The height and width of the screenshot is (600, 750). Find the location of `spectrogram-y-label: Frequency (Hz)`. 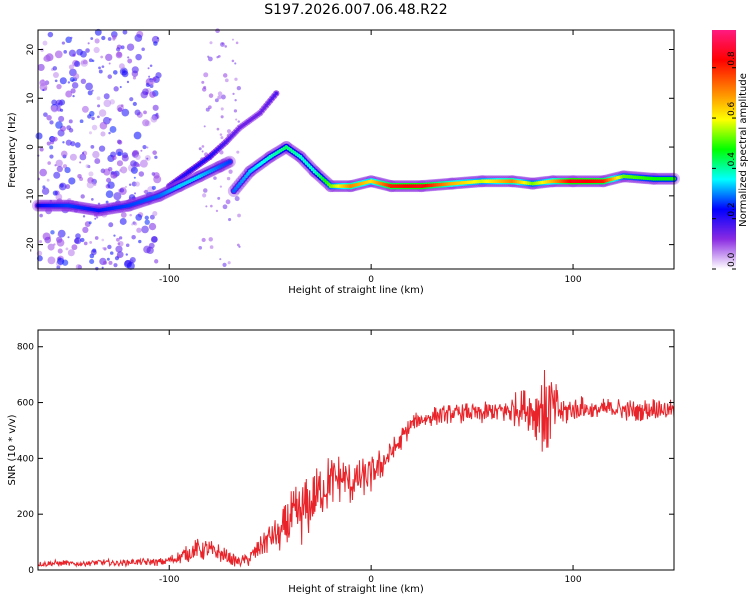

spectrogram-y-label: Frequency (Hz) is located at coordinates (12, 150).